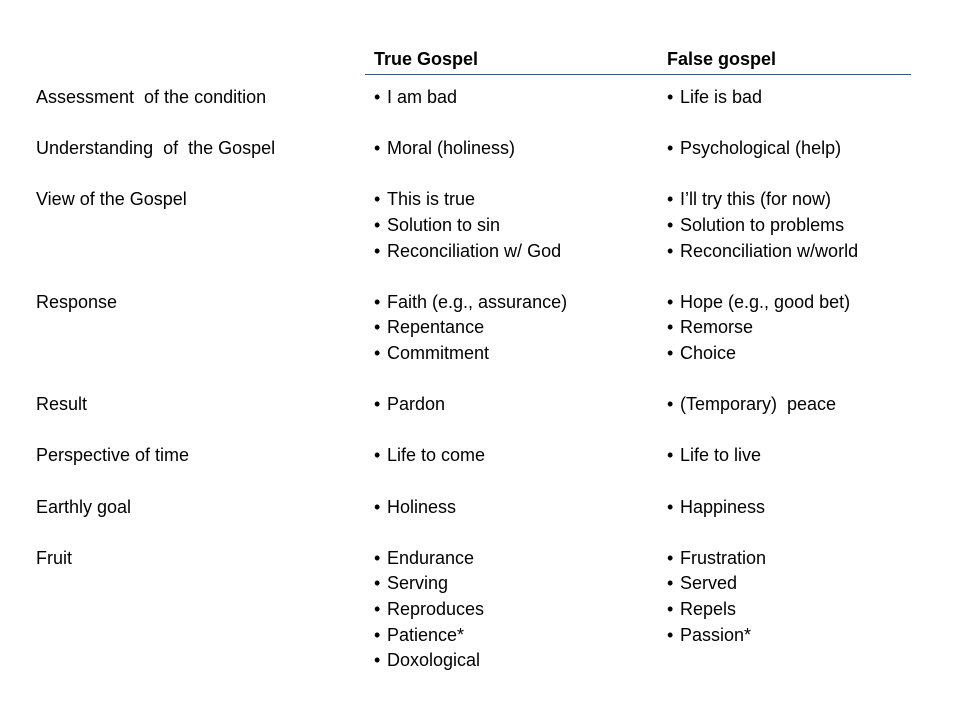 The image size is (960, 720). I want to click on true-gospel-item: • Commitment, so click(431, 353).